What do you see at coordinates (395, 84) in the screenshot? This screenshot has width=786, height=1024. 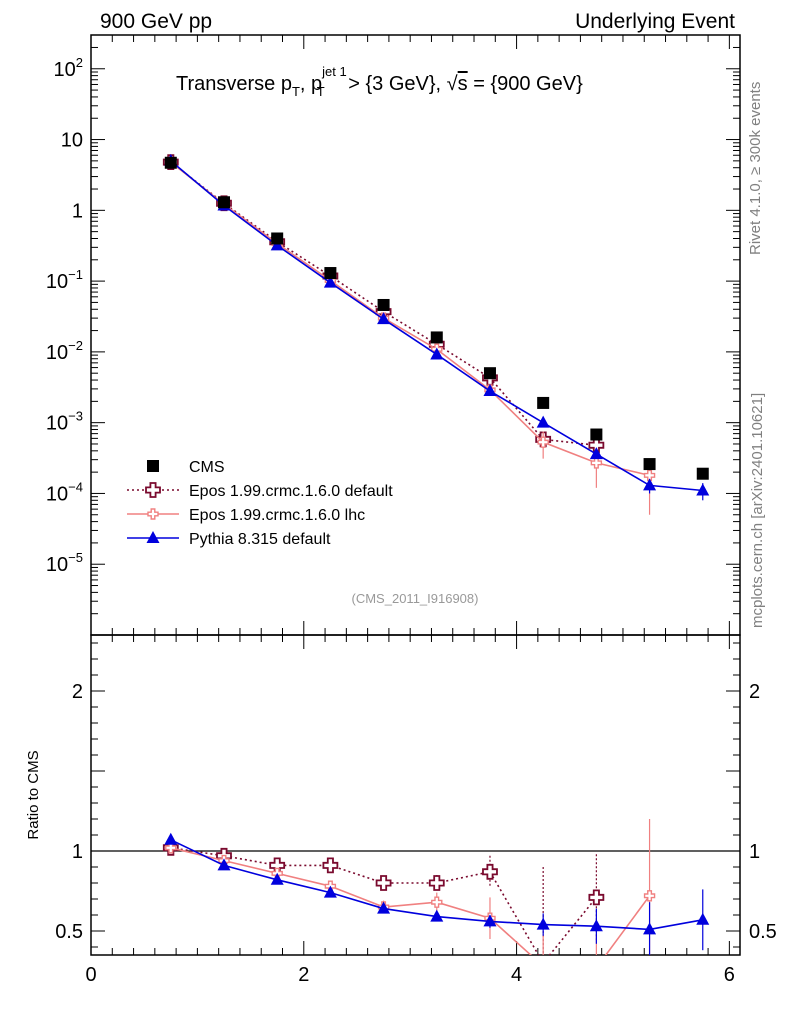 I see `title-part-c: > {3 GeV},` at bounding box center [395, 84].